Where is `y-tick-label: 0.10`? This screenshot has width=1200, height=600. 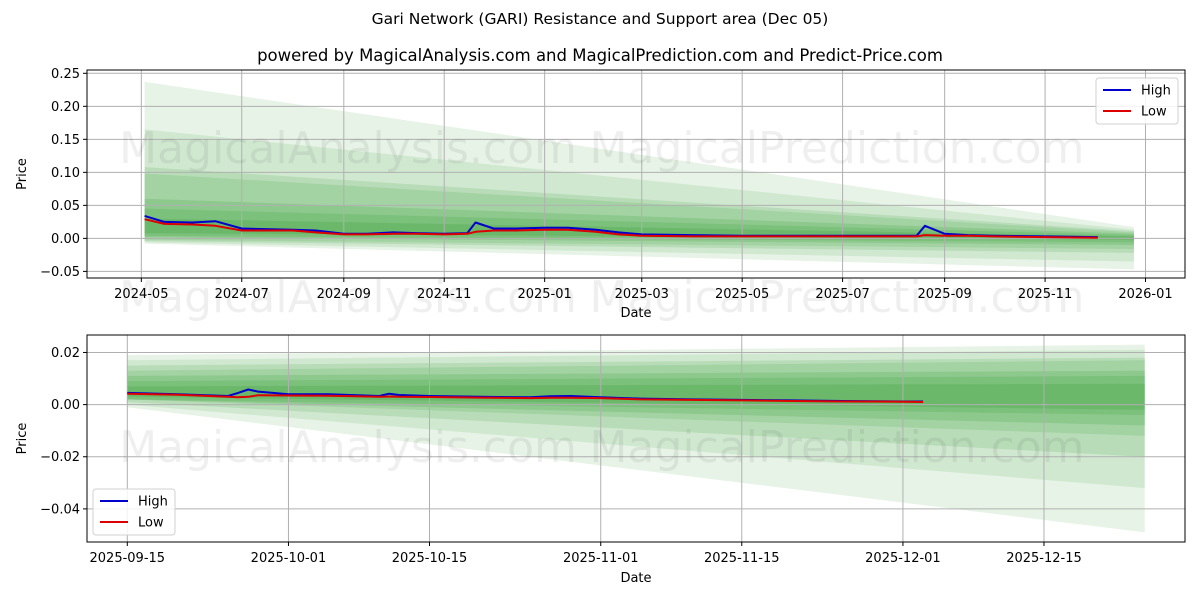
y-tick-label: 0.10 is located at coordinates (65, 173).